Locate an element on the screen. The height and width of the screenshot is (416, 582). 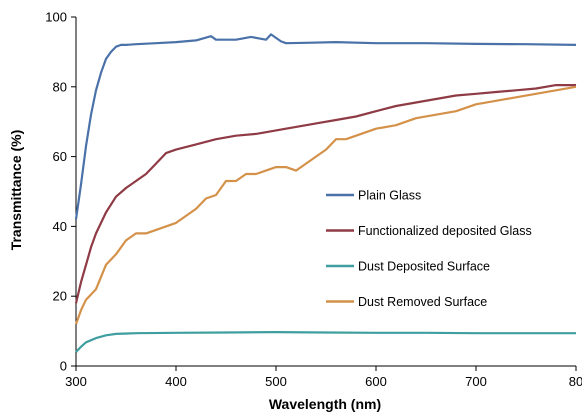
legend-label: Plain Glass is located at coordinates (389, 196).